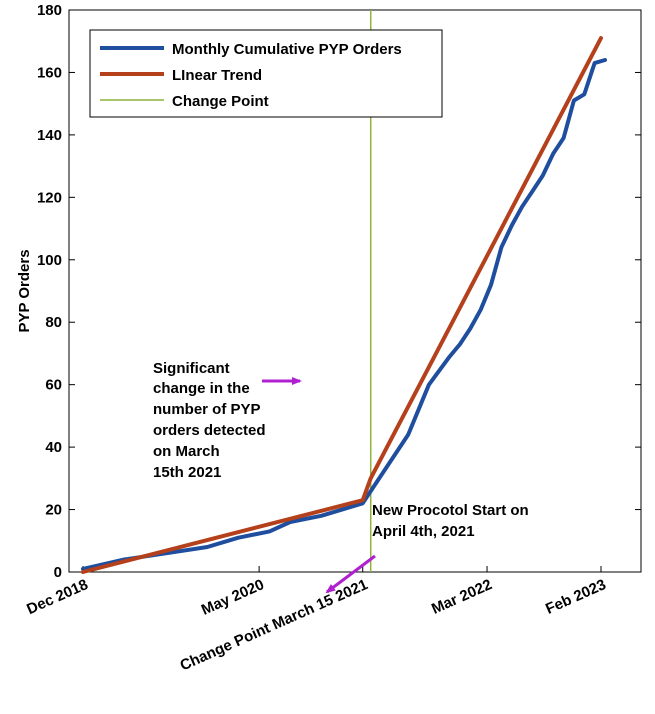 The width and height of the screenshot is (655, 714). Describe the element at coordinates (186, 451) in the screenshot. I see `annotation-line: on March` at that location.